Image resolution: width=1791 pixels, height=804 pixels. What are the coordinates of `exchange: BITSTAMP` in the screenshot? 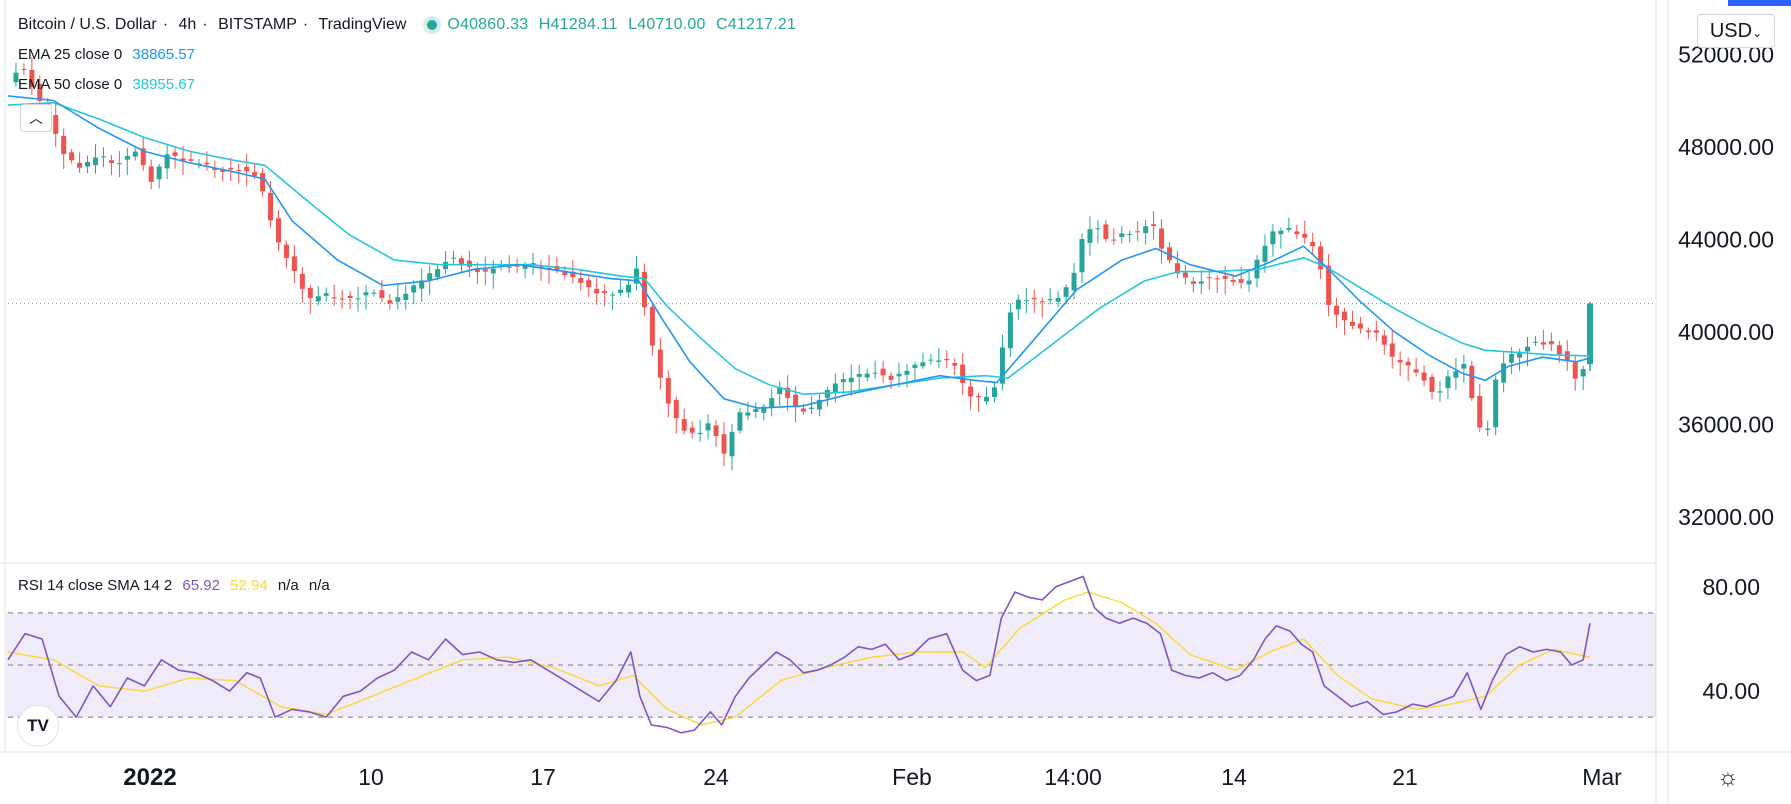 It's located at (257, 24).